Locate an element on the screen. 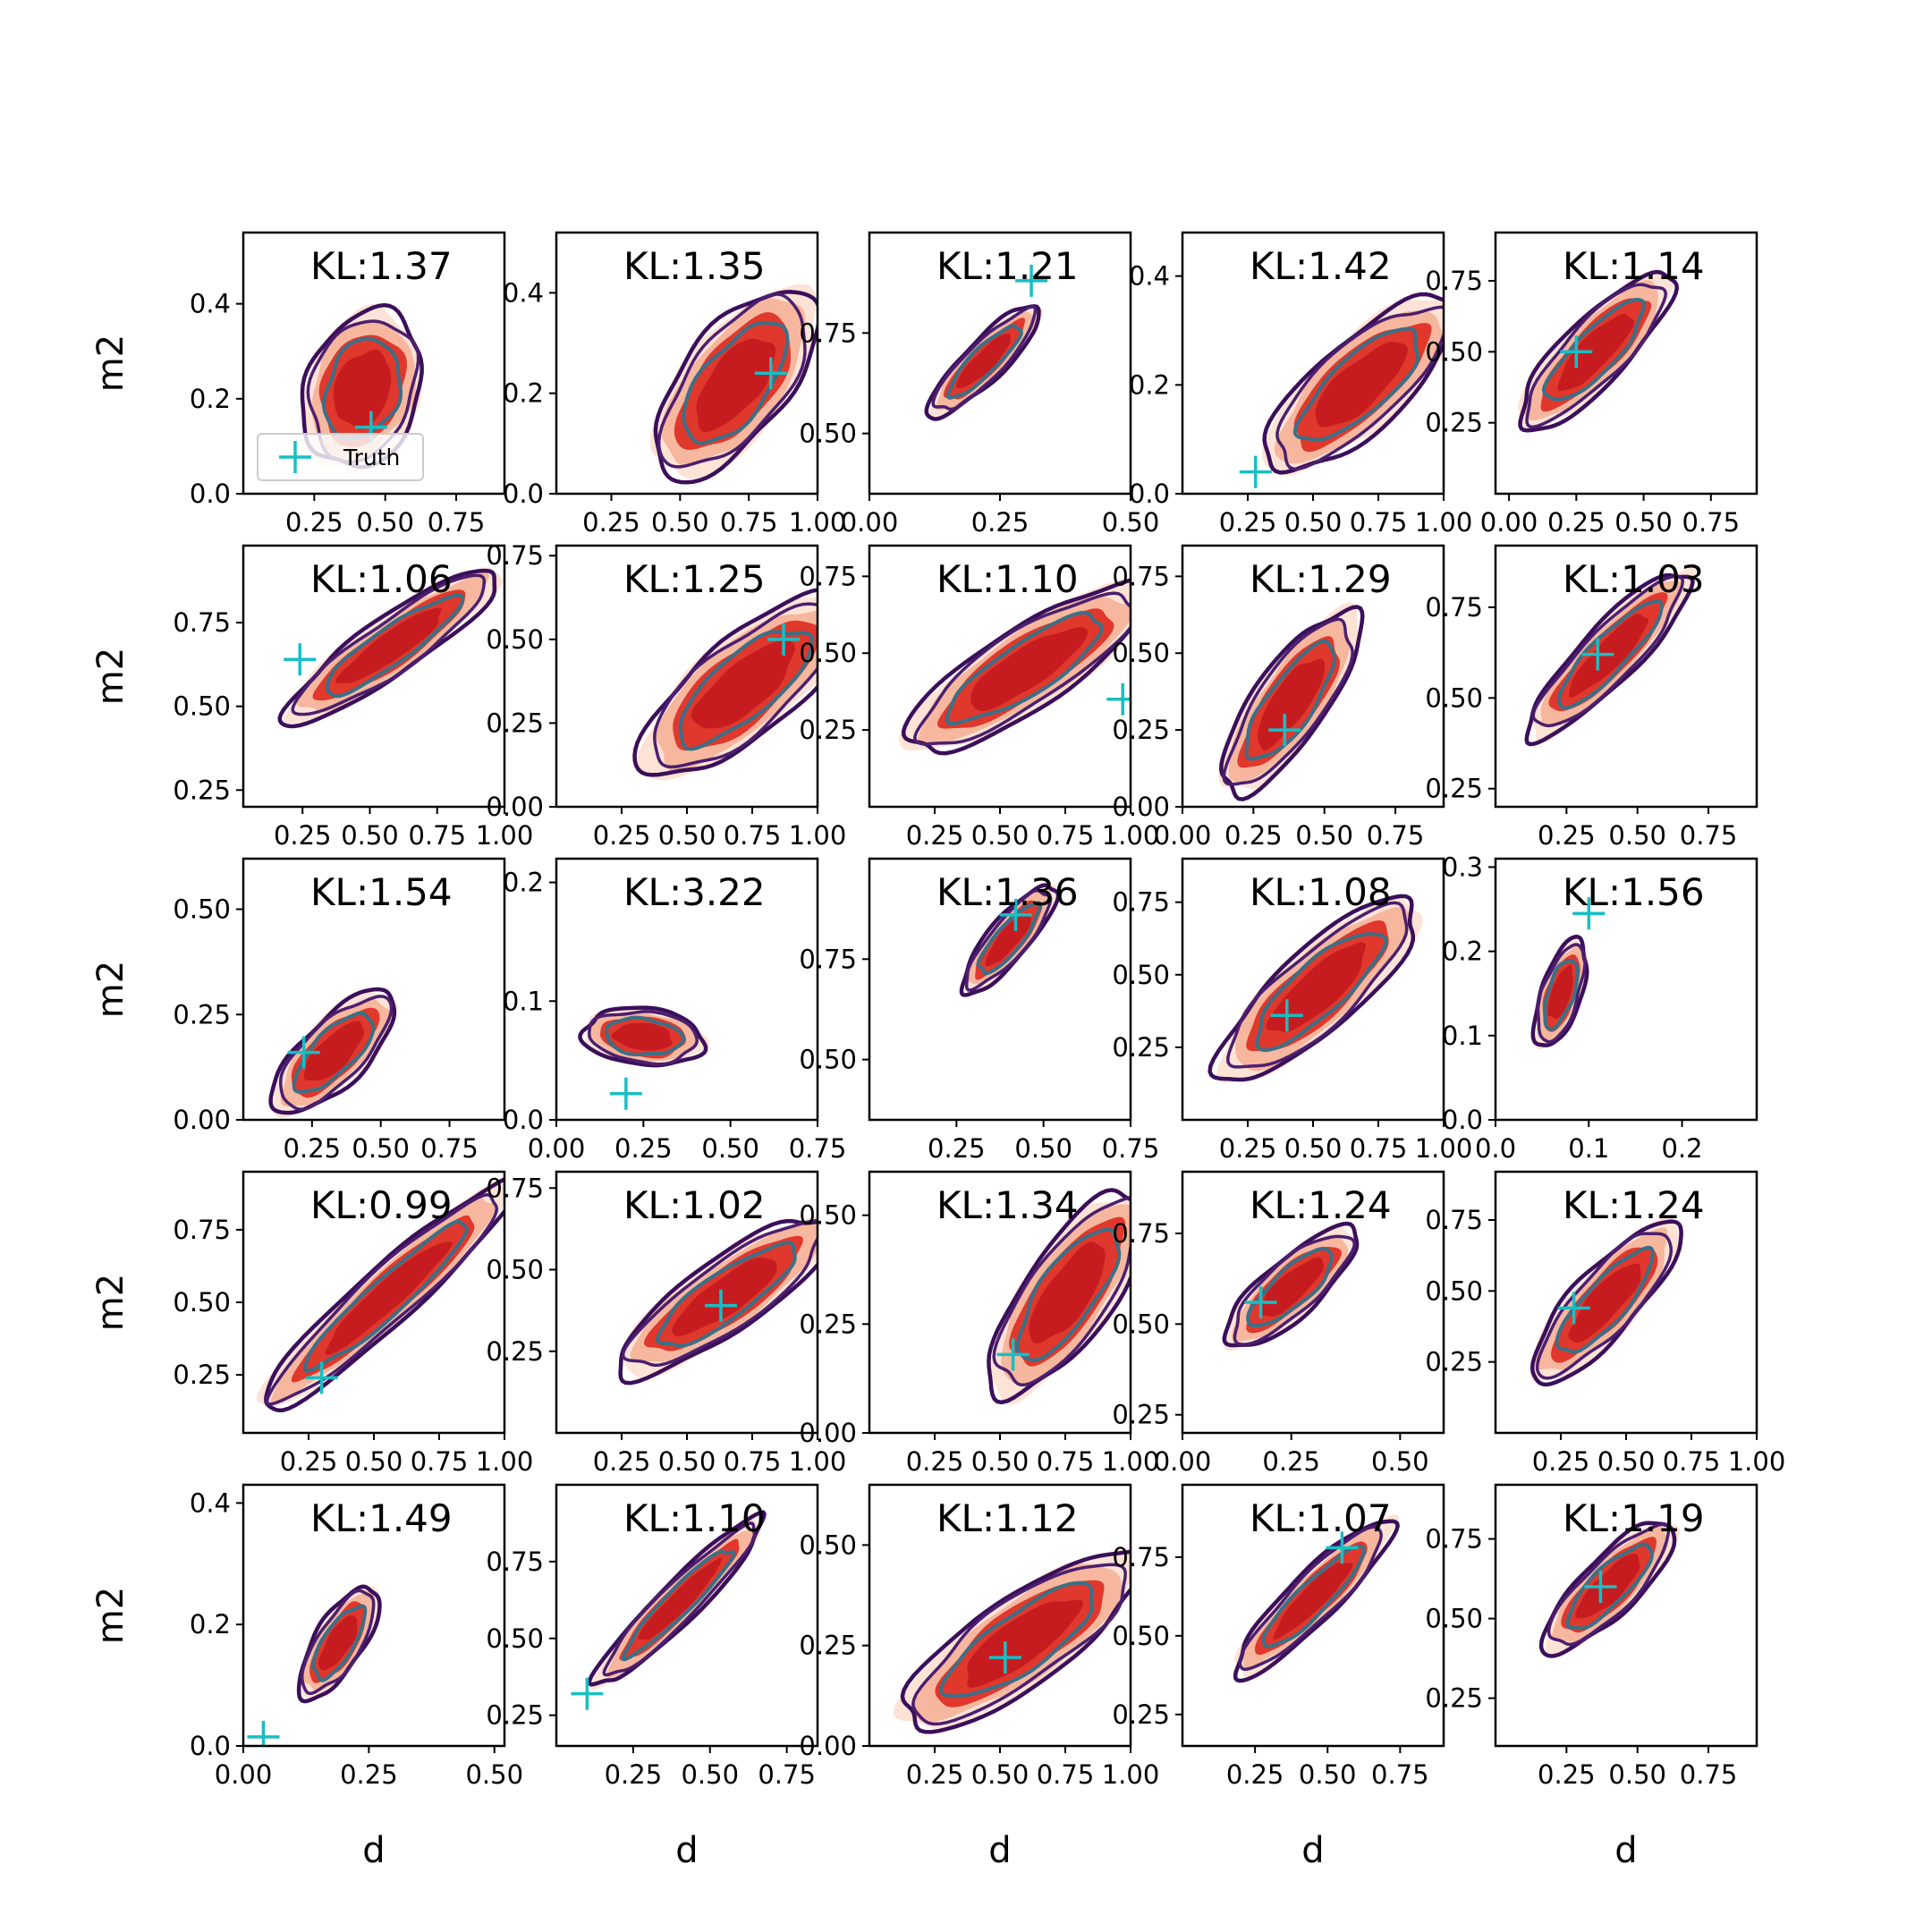 The image size is (1932, 1932). y-tick-label: 0.4 is located at coordinates (1149, 276).